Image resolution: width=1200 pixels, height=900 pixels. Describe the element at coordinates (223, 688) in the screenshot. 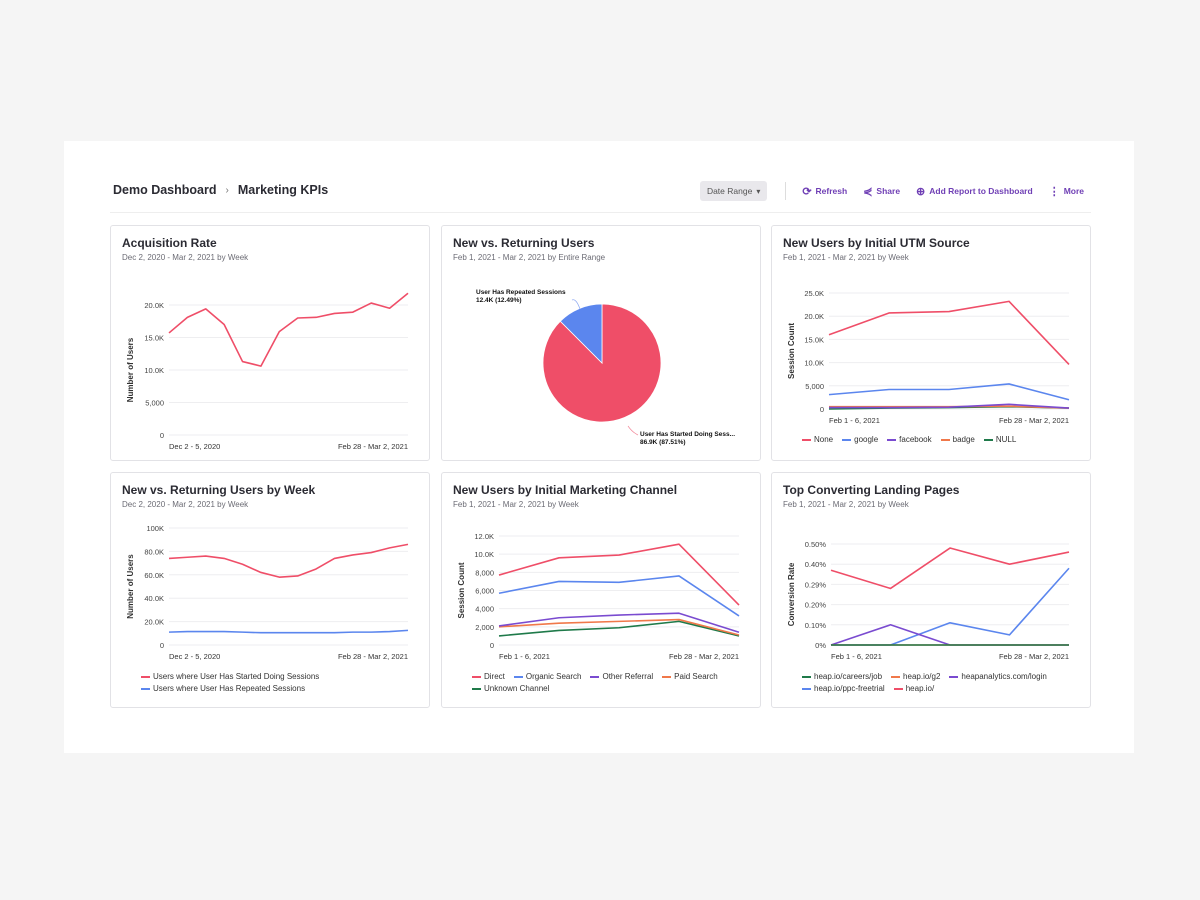

I see `legend-item: Users where User Has Repeated Sessions` at that location.